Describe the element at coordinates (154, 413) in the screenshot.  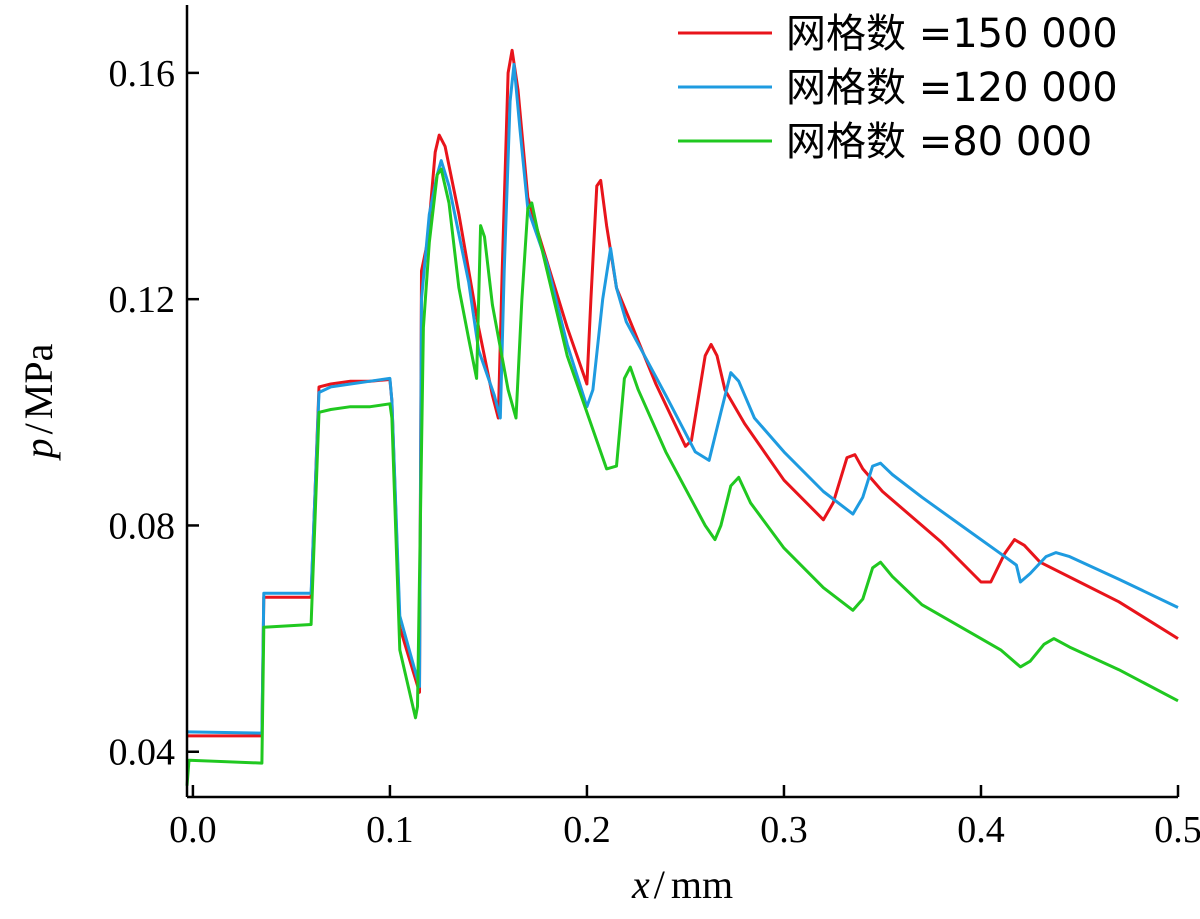
I see `y-ticks: 0.04 0.08 0.12 0.16` at that location.